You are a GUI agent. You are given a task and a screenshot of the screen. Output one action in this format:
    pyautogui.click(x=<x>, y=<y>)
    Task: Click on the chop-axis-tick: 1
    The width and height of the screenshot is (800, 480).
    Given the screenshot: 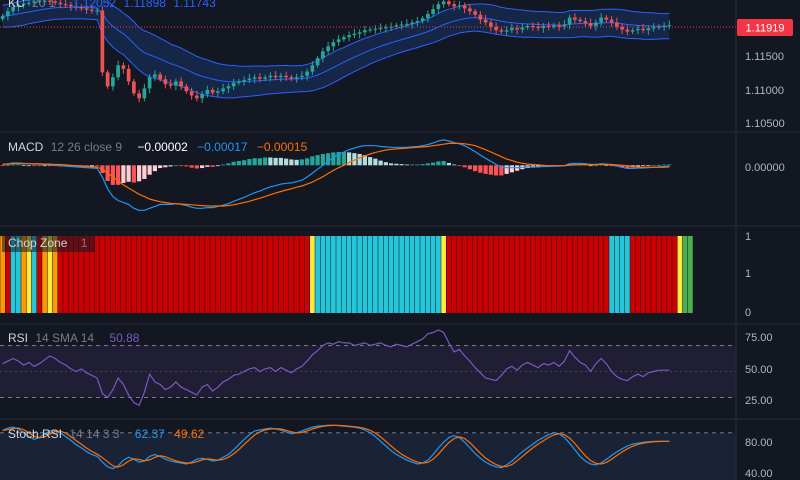 What is the action you would take?
    pyautogui.click(x=748, y=274)
    